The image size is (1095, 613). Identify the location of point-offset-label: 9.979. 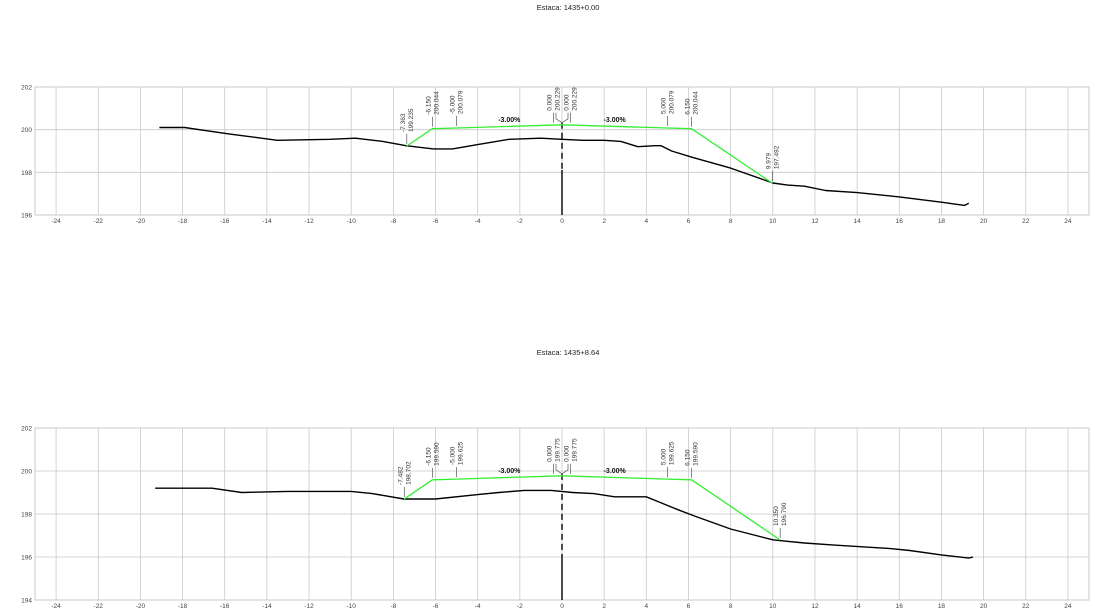
(768, 161).